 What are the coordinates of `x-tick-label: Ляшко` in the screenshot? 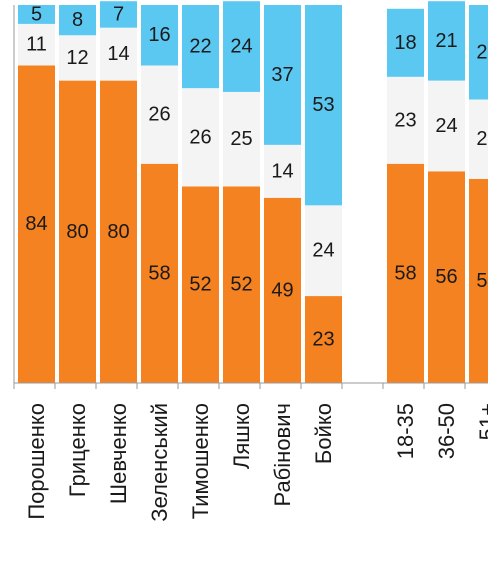 It's located at (241, 436).